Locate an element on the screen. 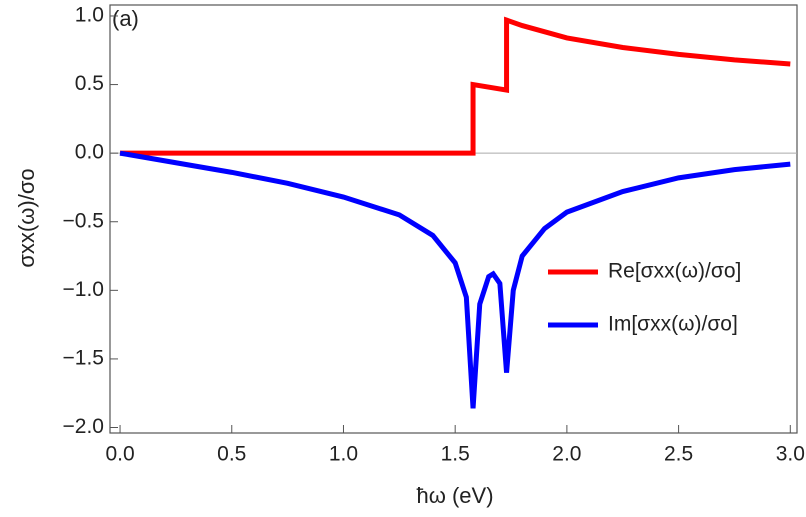 The height and width of the screenshot is (517, 806). y-tick-label: −2.0 is located at coordinates (83, 426).